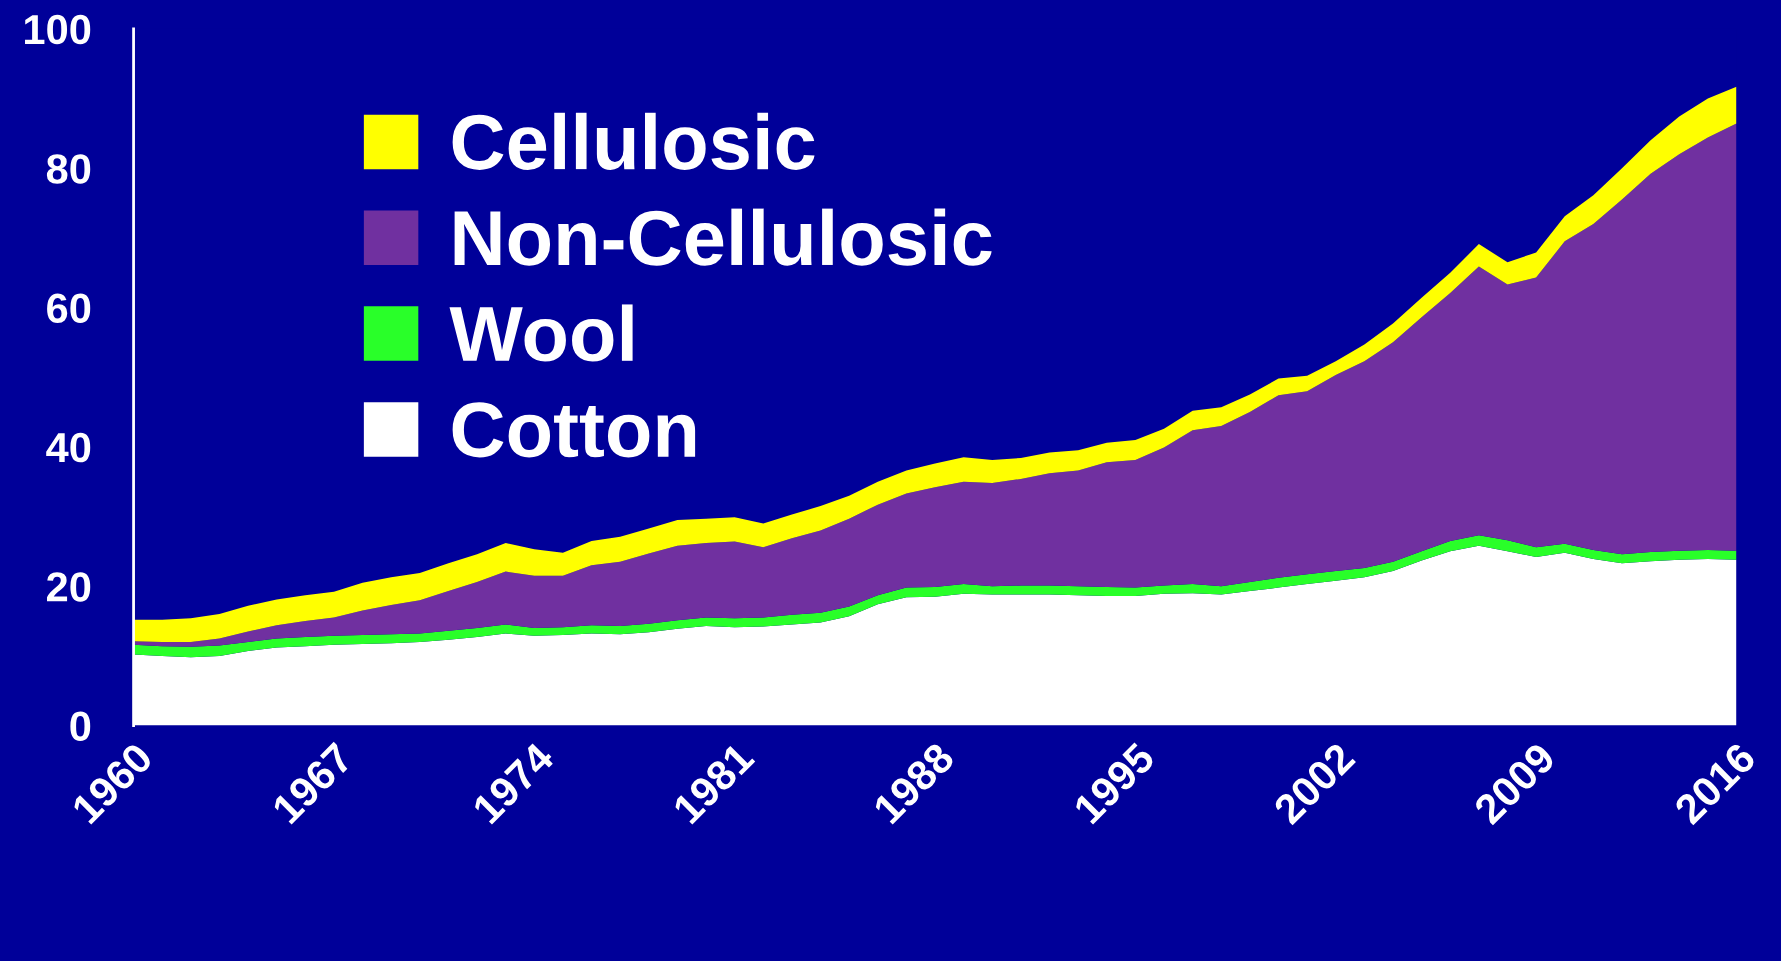 This screenshot has height=961, width=1781. Describe the element at coordinates (69, 308) in the screenshot. I see `y-tick-label: 60` at that location.